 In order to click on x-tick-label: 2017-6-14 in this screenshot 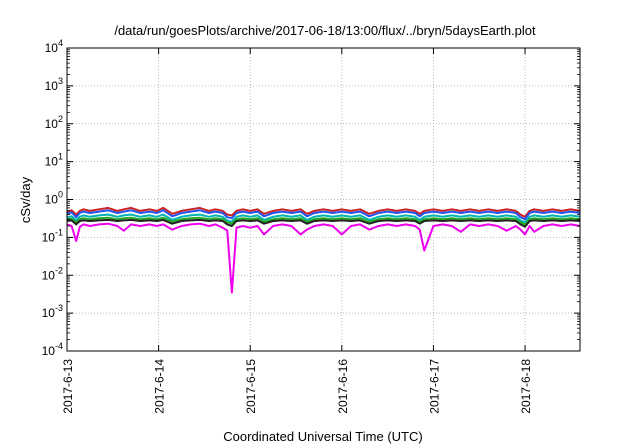, I will do `click(160, 386)`.